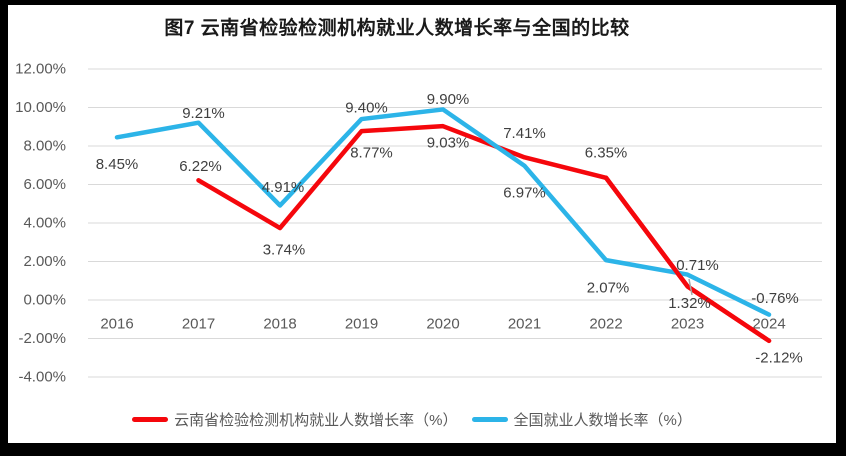 This screenshot has height=456, width=846. I want to click on data-label-national: 8.45%, so click(117, 164).